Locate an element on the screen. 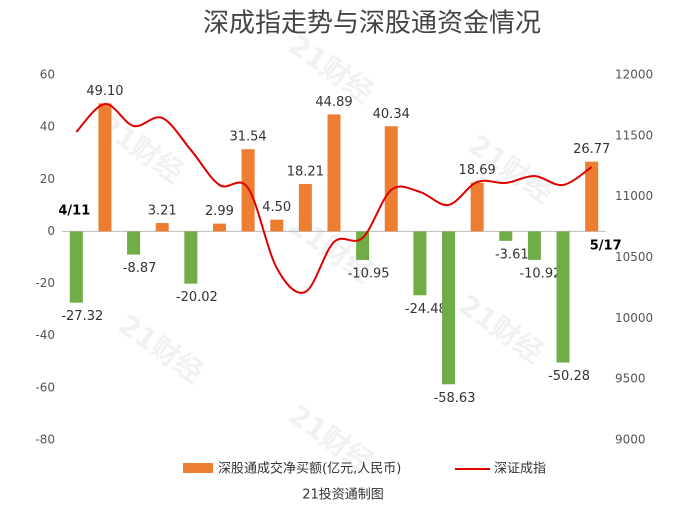 This screenshot has height=531, width=686. y2-tick-label: 10000 is located at coordinates (634, 318).